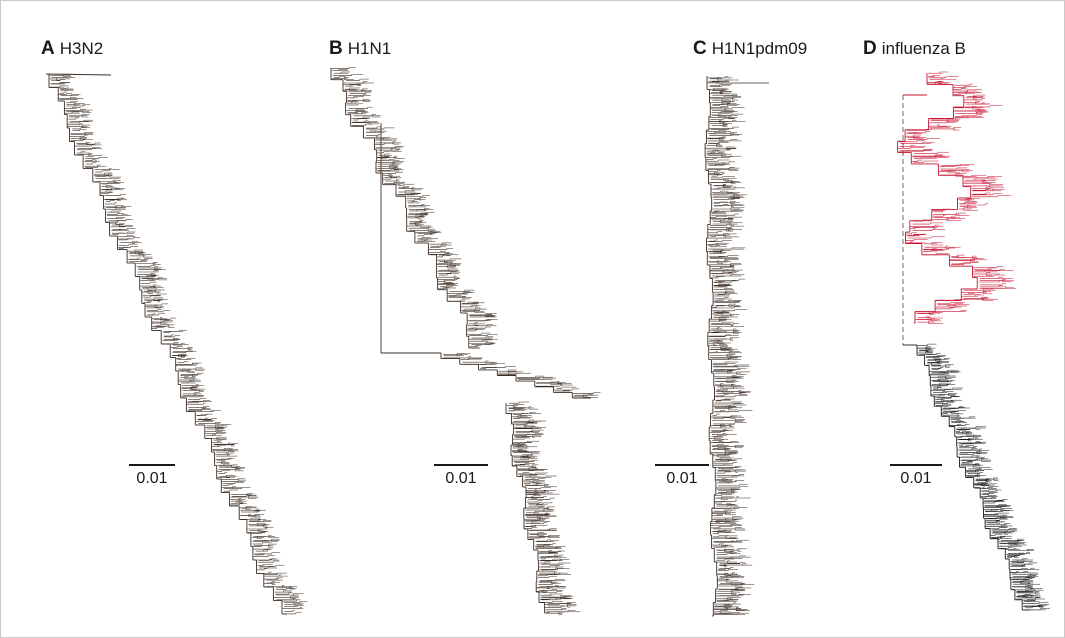  I want to click on tree-h1n1pdm09, so click(736, 346).